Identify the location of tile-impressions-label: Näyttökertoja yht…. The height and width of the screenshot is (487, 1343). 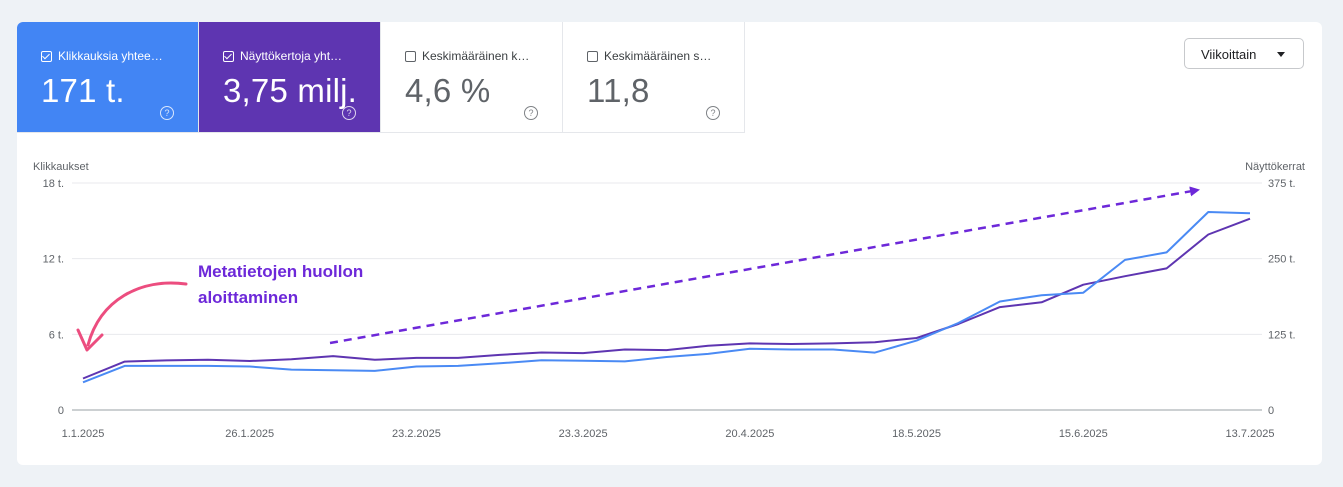
(295, 56).